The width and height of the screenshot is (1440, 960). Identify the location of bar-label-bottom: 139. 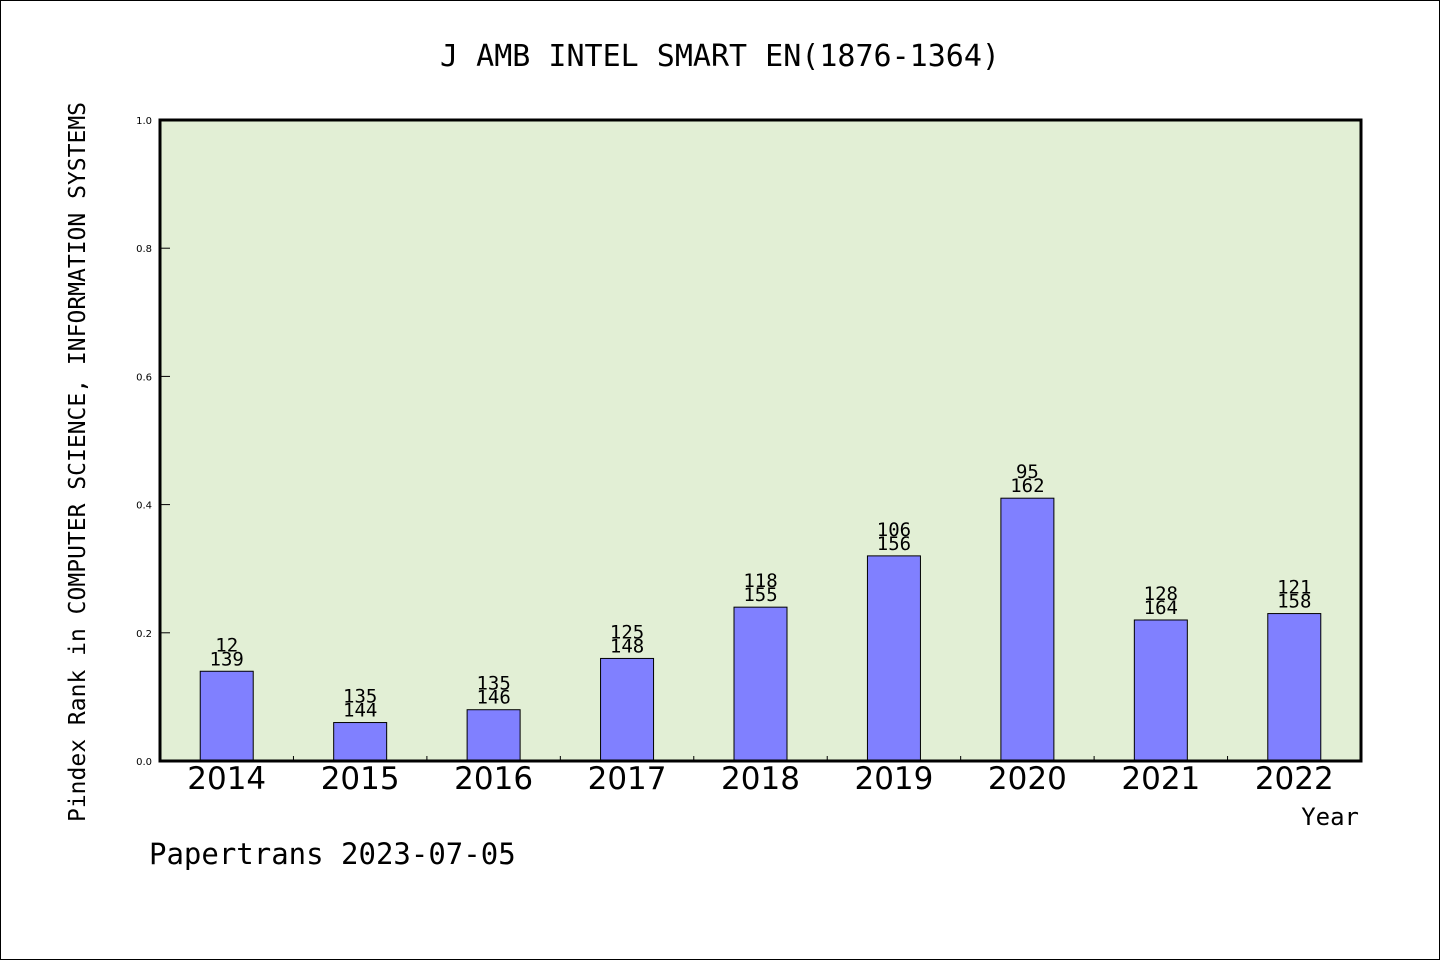
(227, 659).